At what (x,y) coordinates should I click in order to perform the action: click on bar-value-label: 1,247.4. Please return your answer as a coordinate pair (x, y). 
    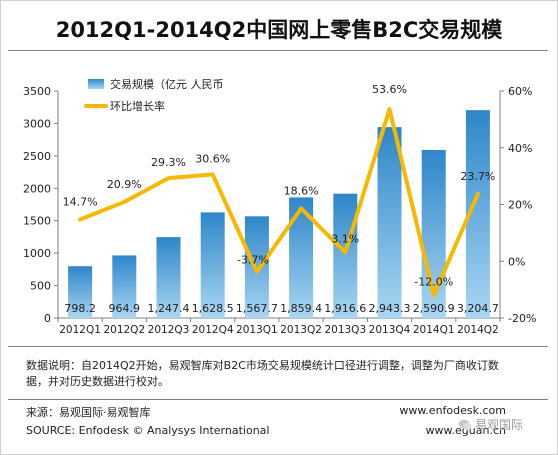
    Looking at the image, I should click on (169, 308).